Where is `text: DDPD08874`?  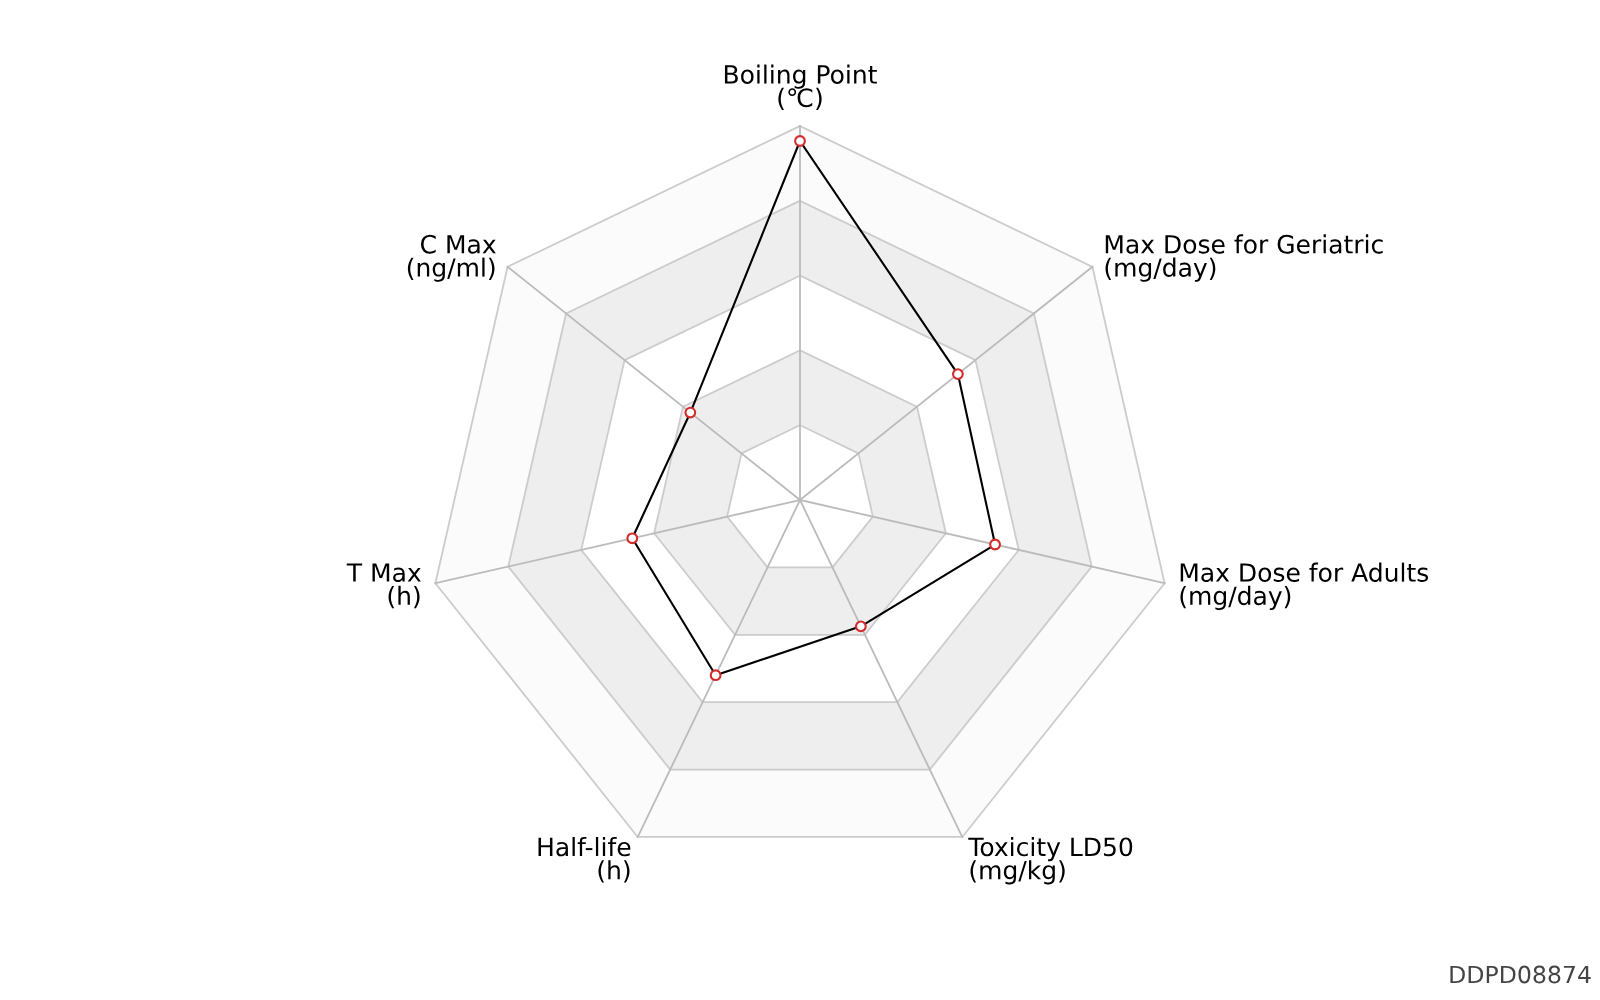
text: DDPD08874 is located at coordinates (1520, 974).